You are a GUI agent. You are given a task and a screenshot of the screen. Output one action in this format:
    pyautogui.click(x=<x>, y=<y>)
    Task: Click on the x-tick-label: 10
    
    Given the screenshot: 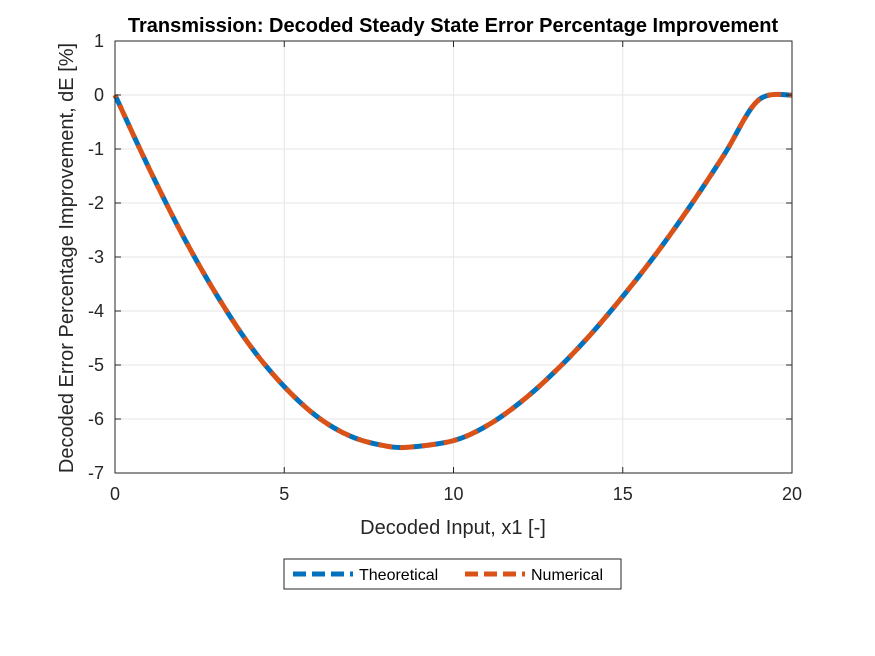 What is the action you would take?
    pyautogui.click(x=453, y=494)
    